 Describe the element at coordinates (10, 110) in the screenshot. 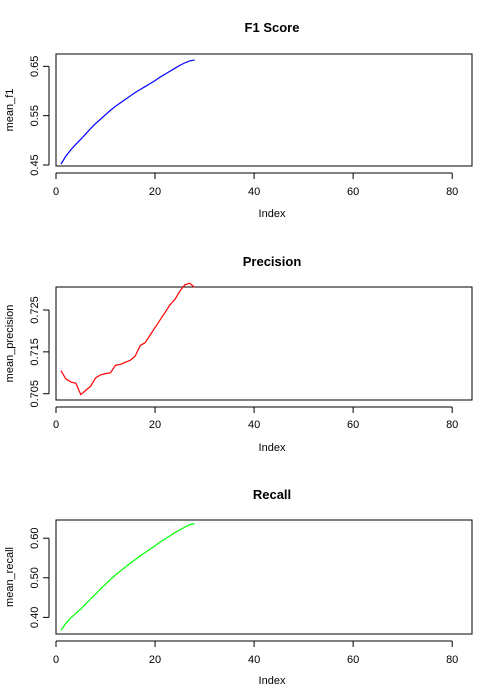

I see `y-axis-label: mean_f1` at that location.